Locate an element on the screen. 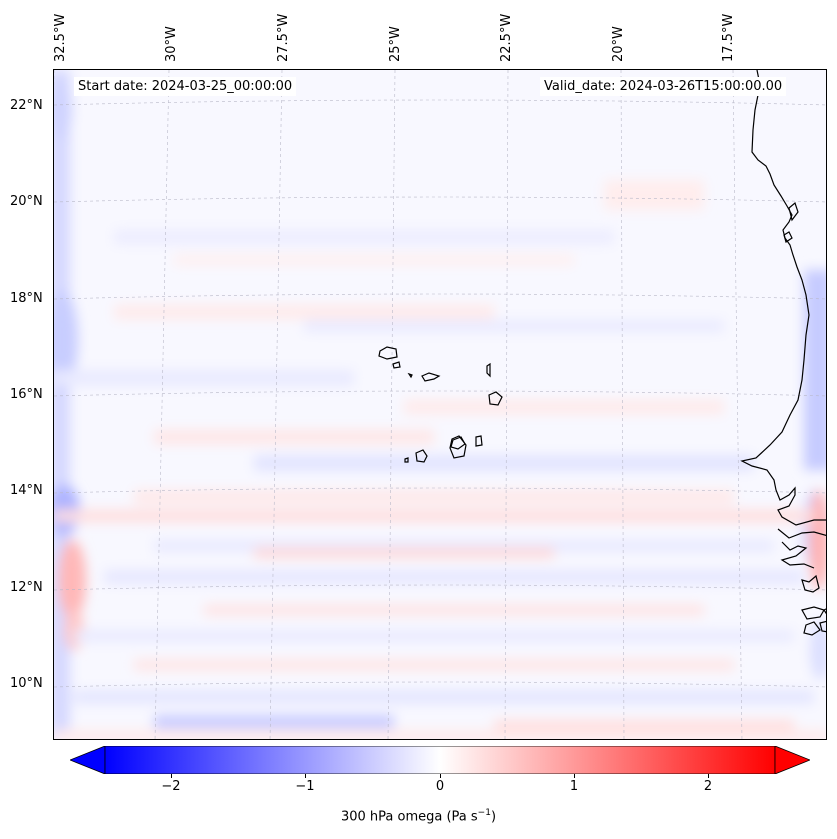 This screenshot has height=839, width=837. colorbar-gradient is located at coordinates (440, 760).